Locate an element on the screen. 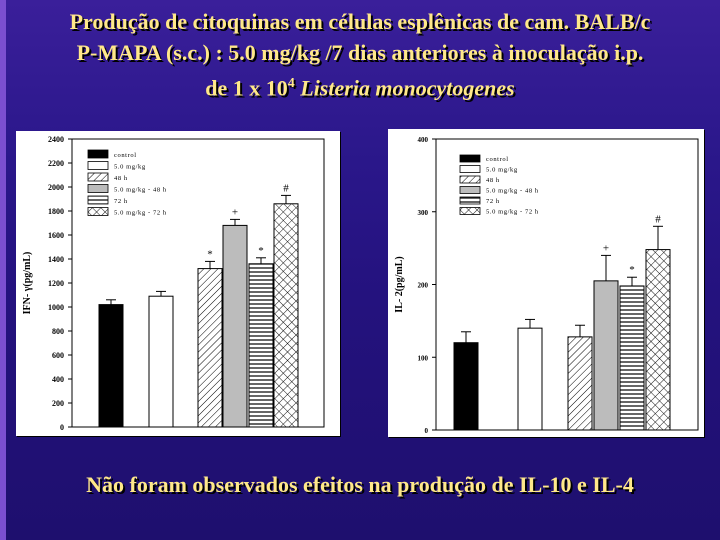  y-axis-label: IL- 2(pg/mL) is located at coordinates (399, 284).